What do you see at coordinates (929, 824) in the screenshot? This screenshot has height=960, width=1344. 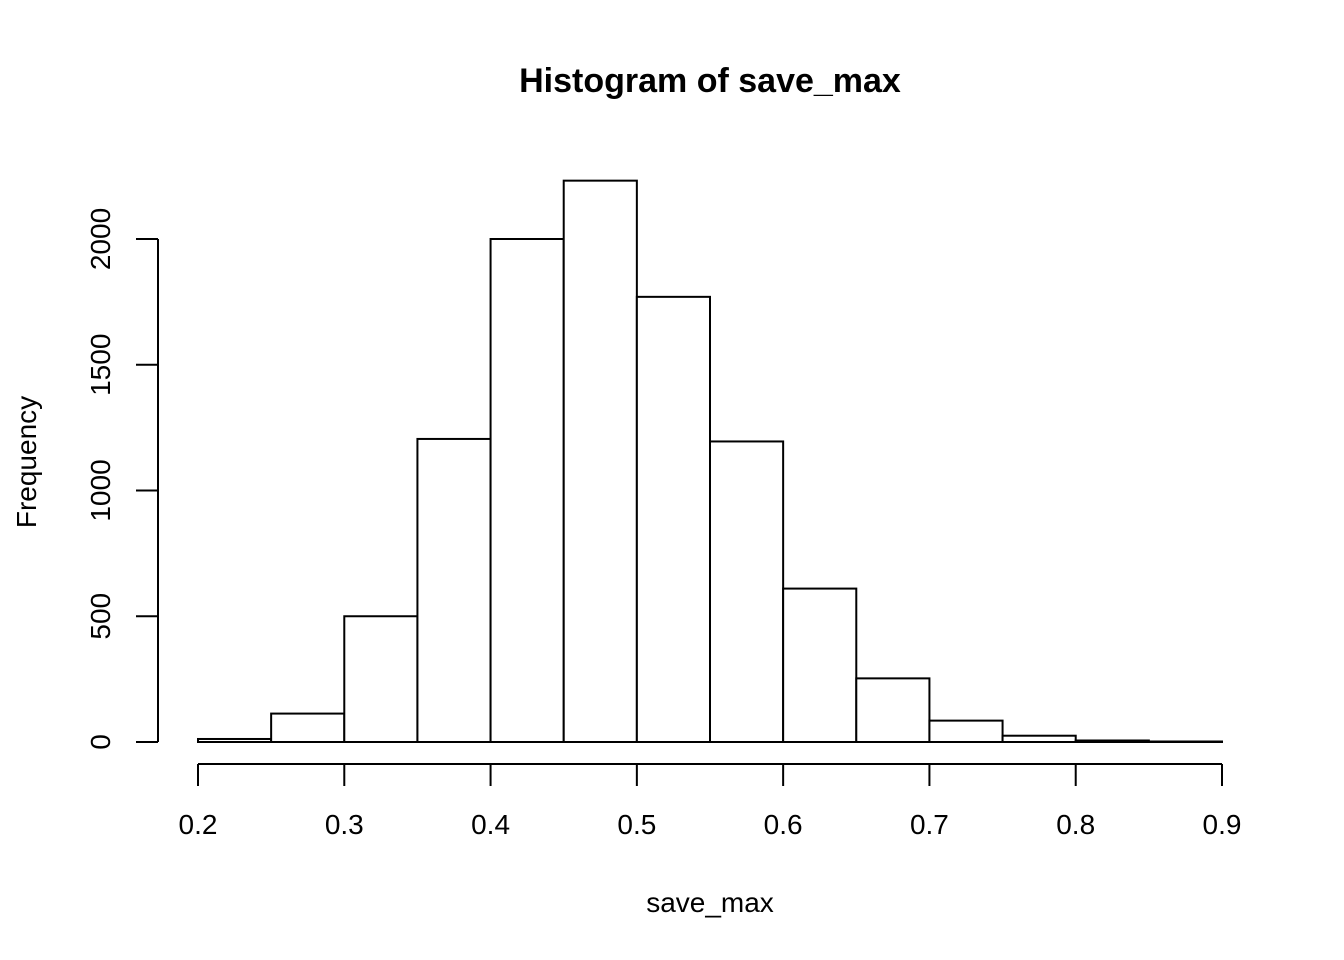 I see `x-tick-label: 0.7` at bounding box center [929, 824].